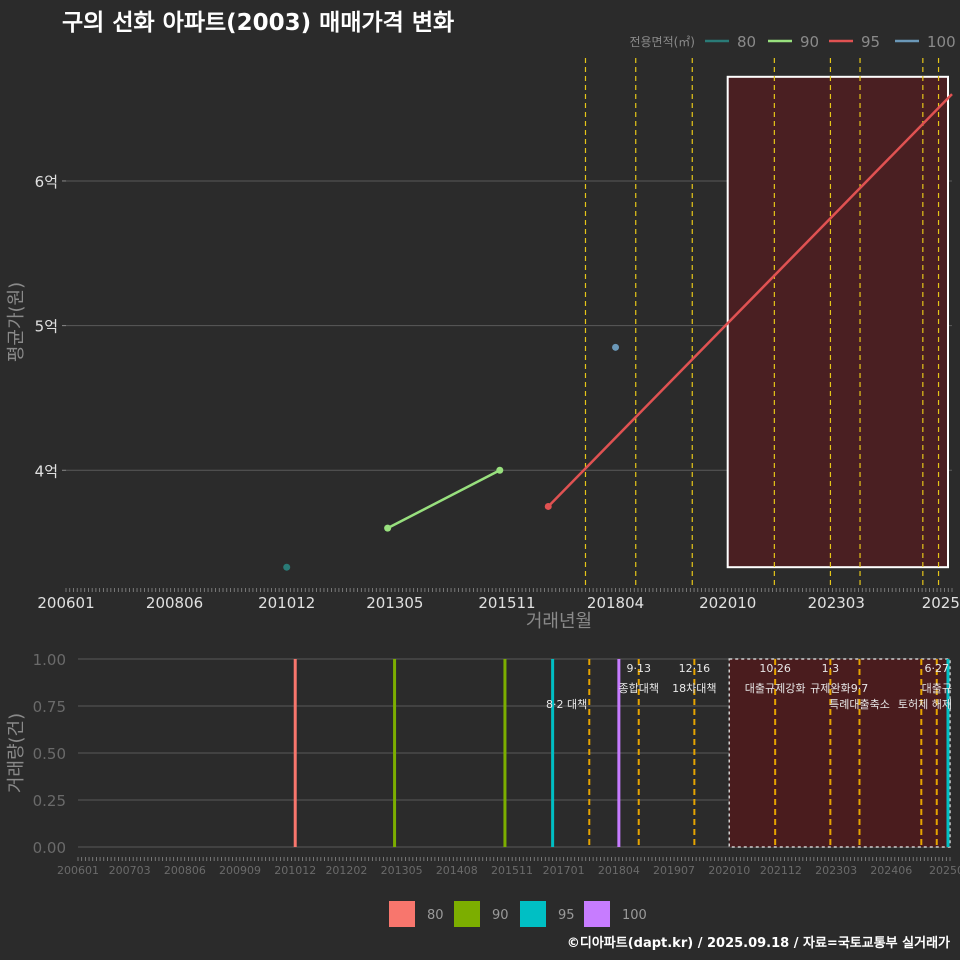 The height and width of the screenshot is (960, 960). Describe the element at coordinates (49, 660) in the screenshot. I see `y-tick-label: 1.00` at that location.